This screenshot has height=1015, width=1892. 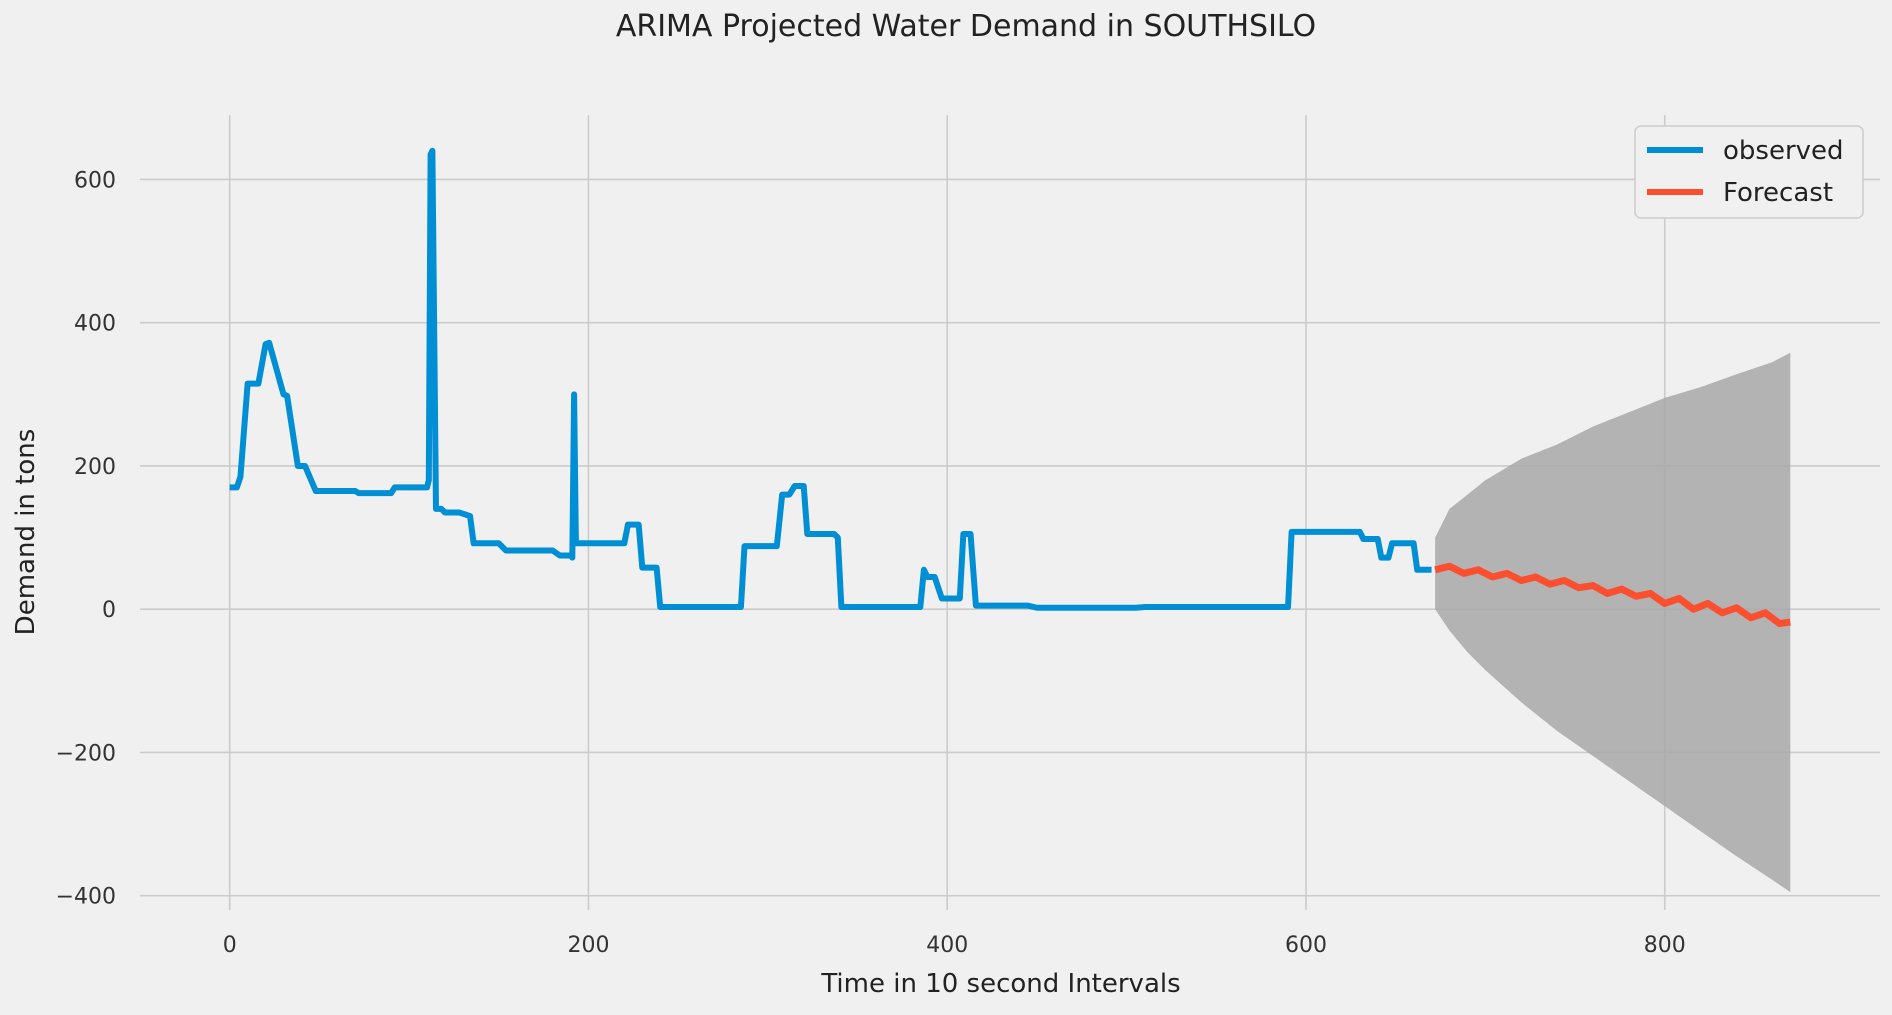 What do you see at coordinates (109, 610) in the screenshot?
I see `y-tick-label: 0` at bounding box center [109, 610].